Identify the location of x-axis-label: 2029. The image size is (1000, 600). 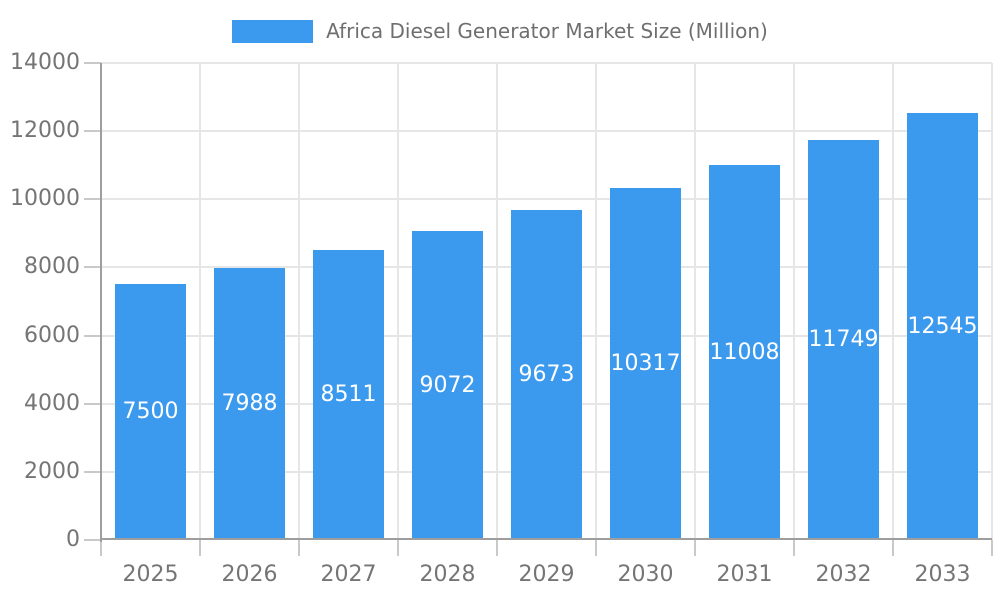
(546, 574).